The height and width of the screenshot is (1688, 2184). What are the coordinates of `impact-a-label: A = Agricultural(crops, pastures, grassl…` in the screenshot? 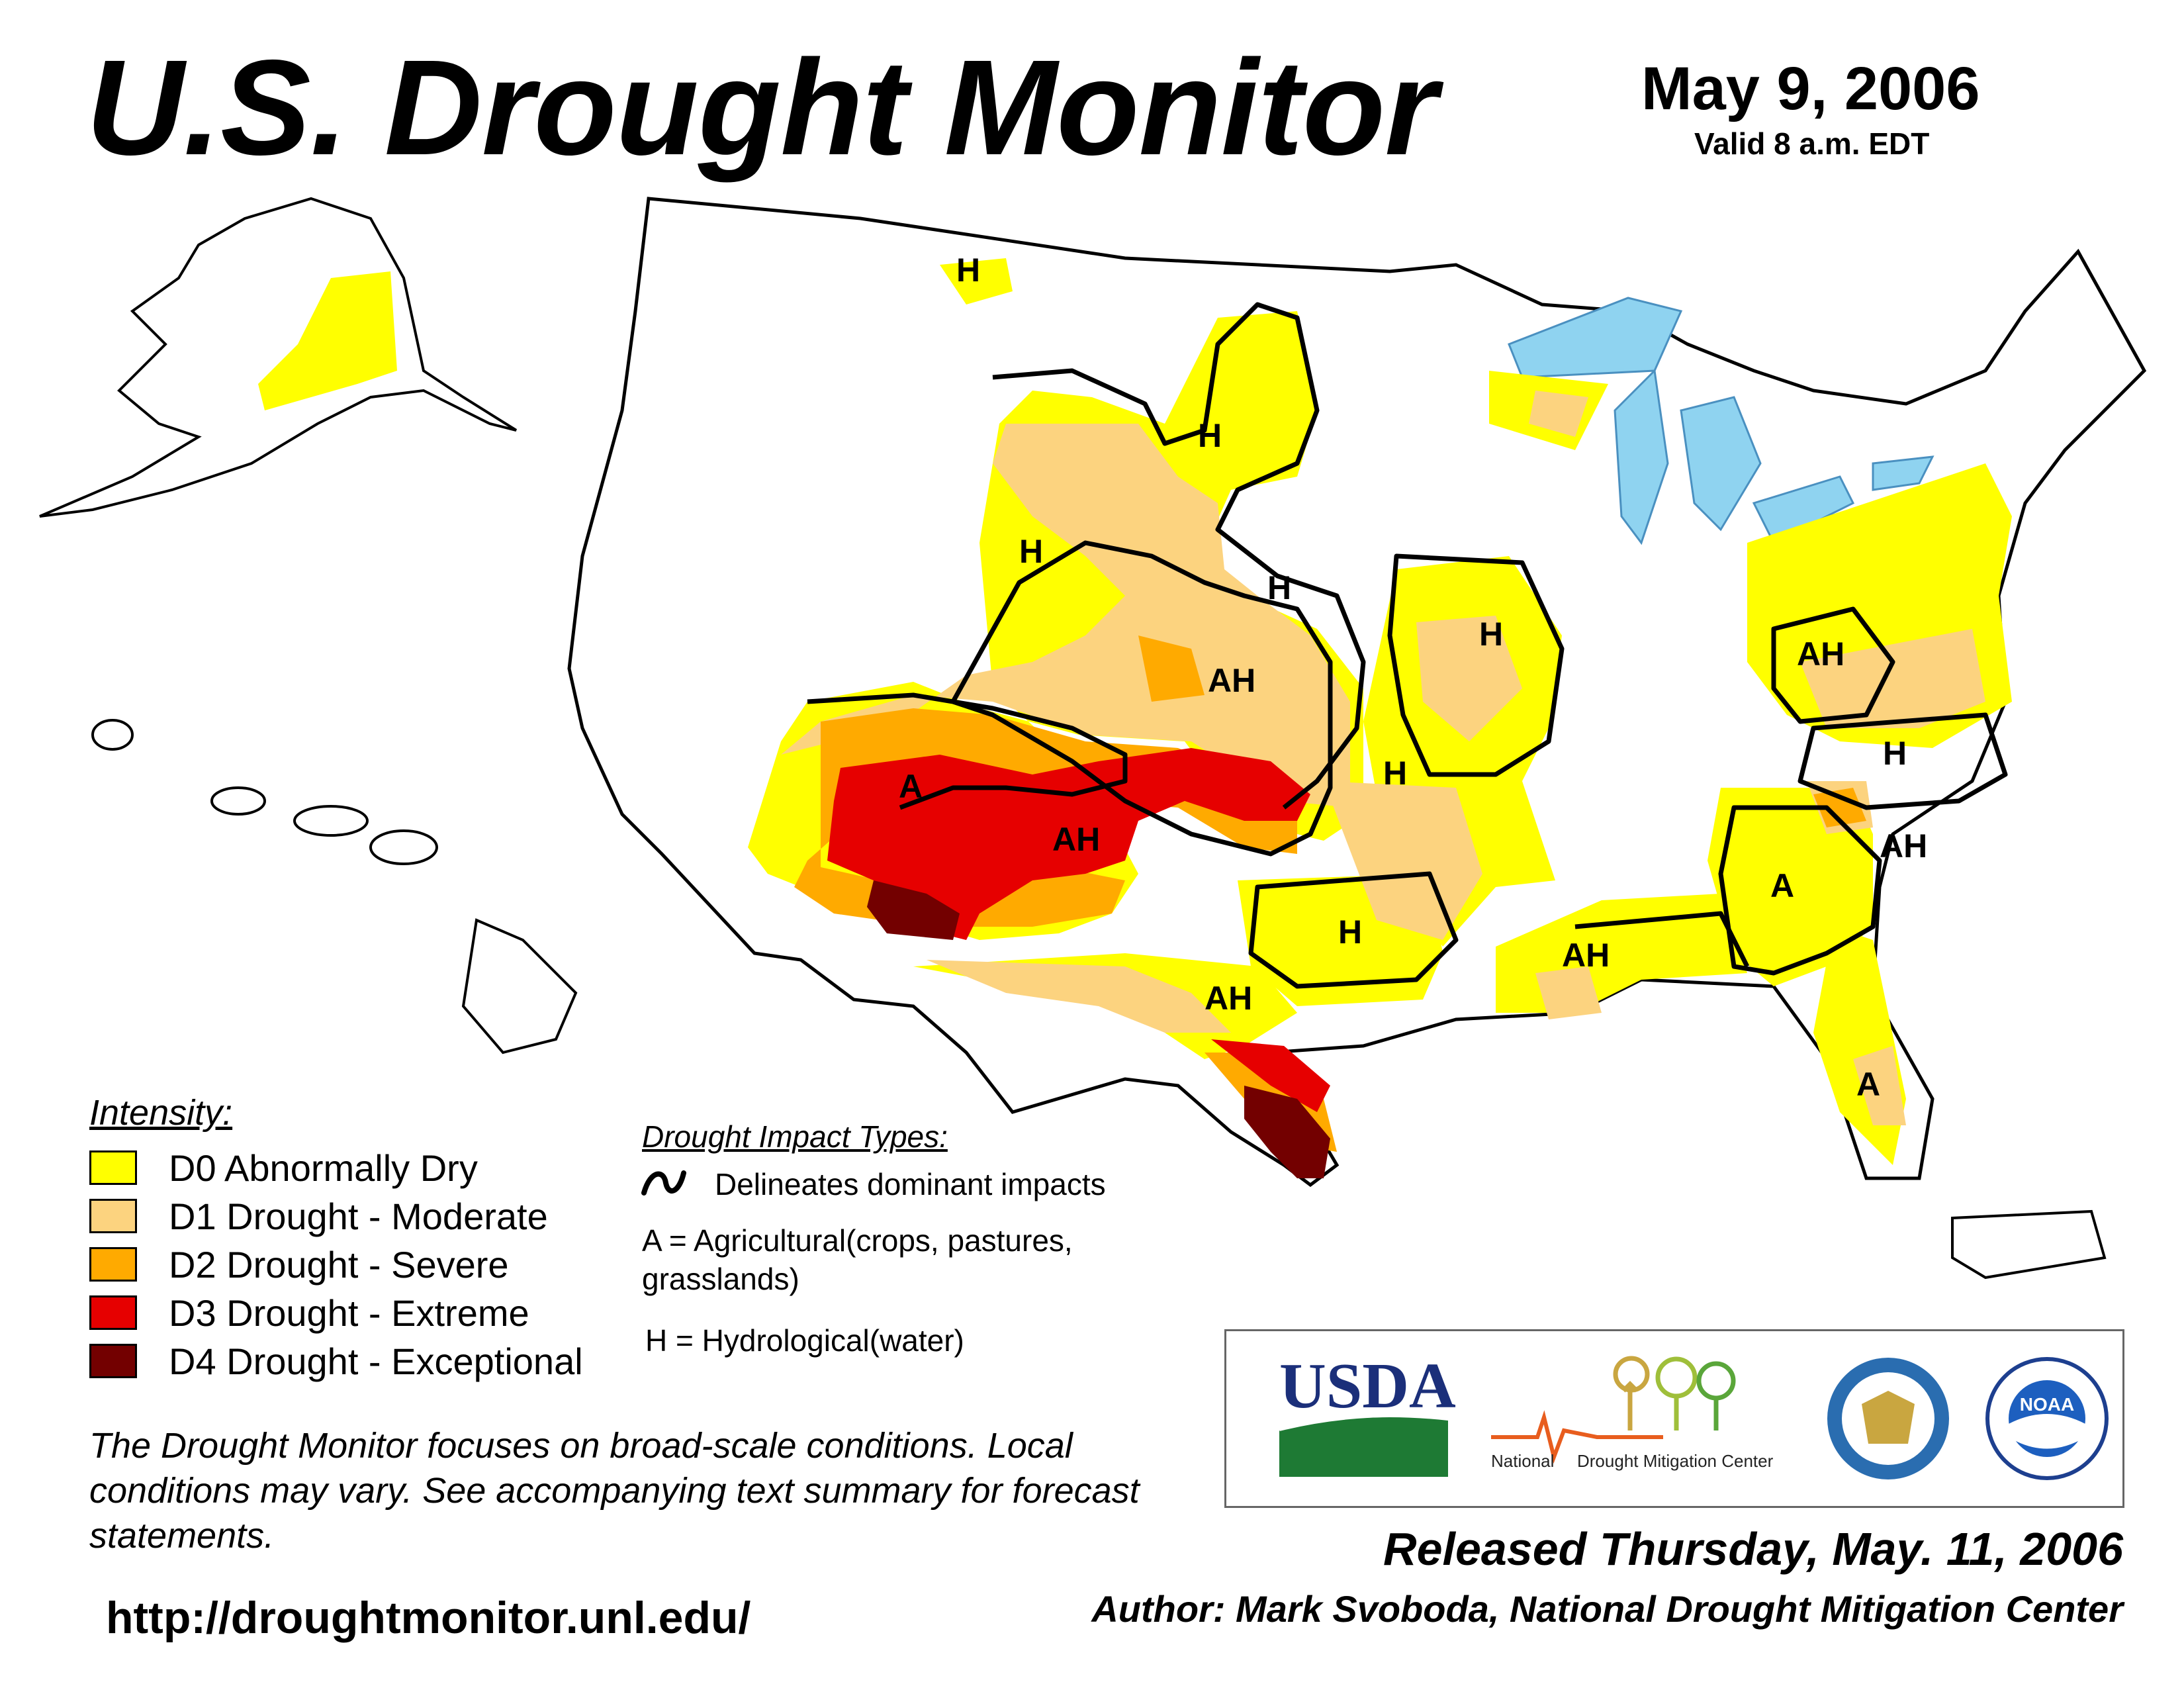 It's located at (857, 1259).